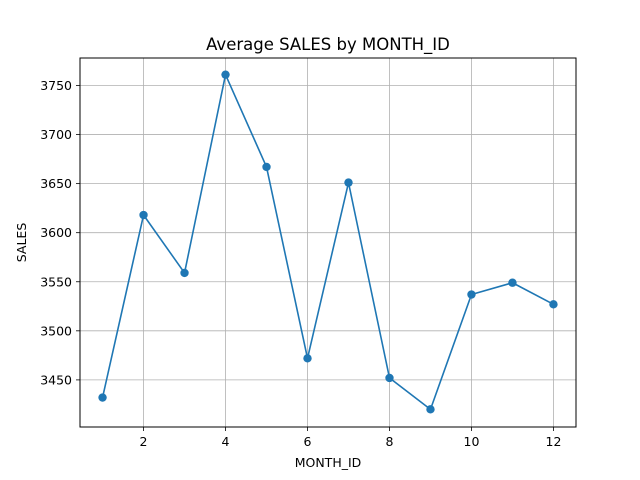 The image size is (640, 480). I want to click on y-tick-label: 3550, so click(56, 281).